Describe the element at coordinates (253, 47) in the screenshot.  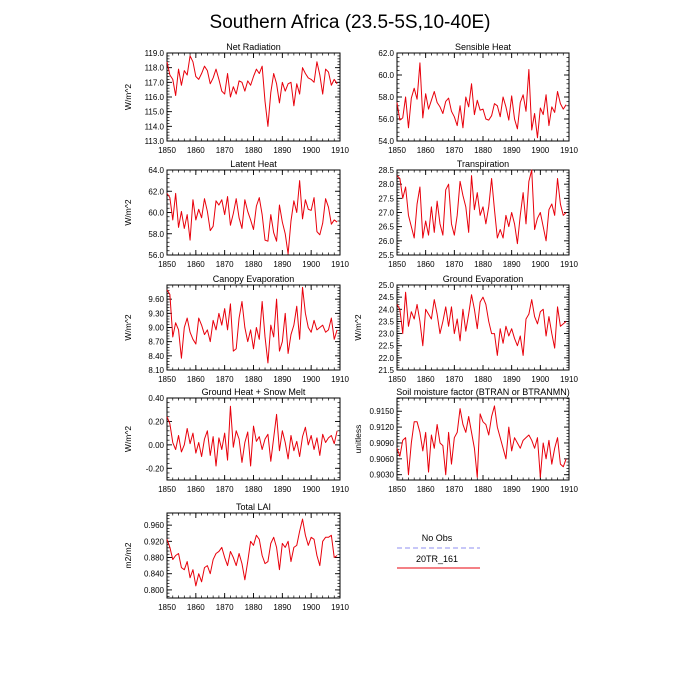
I see `panel-title: Net Radiation` at that location.